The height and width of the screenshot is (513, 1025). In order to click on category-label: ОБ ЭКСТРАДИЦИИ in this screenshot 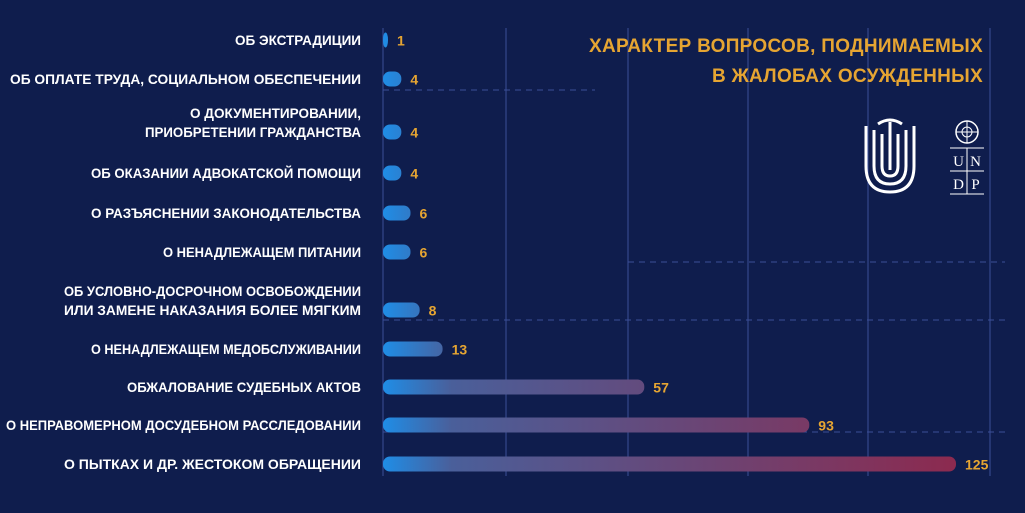, I will do `click(298, 40)`.